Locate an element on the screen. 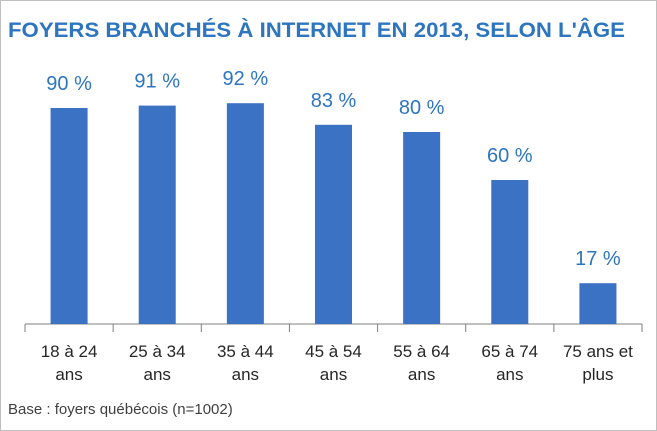 This screenshot has height=431, width=657. x-tick-label: 18 à 24 ans is located at coordinates (69, 363).